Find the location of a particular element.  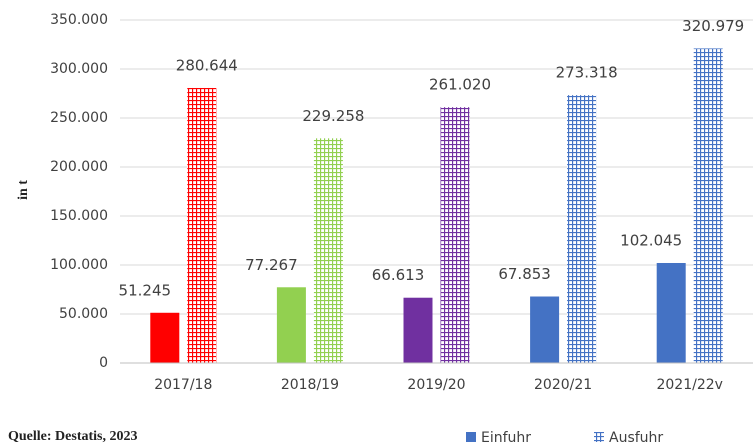

x-tick-label: 2018/19 is located at coordinates (310, 385).